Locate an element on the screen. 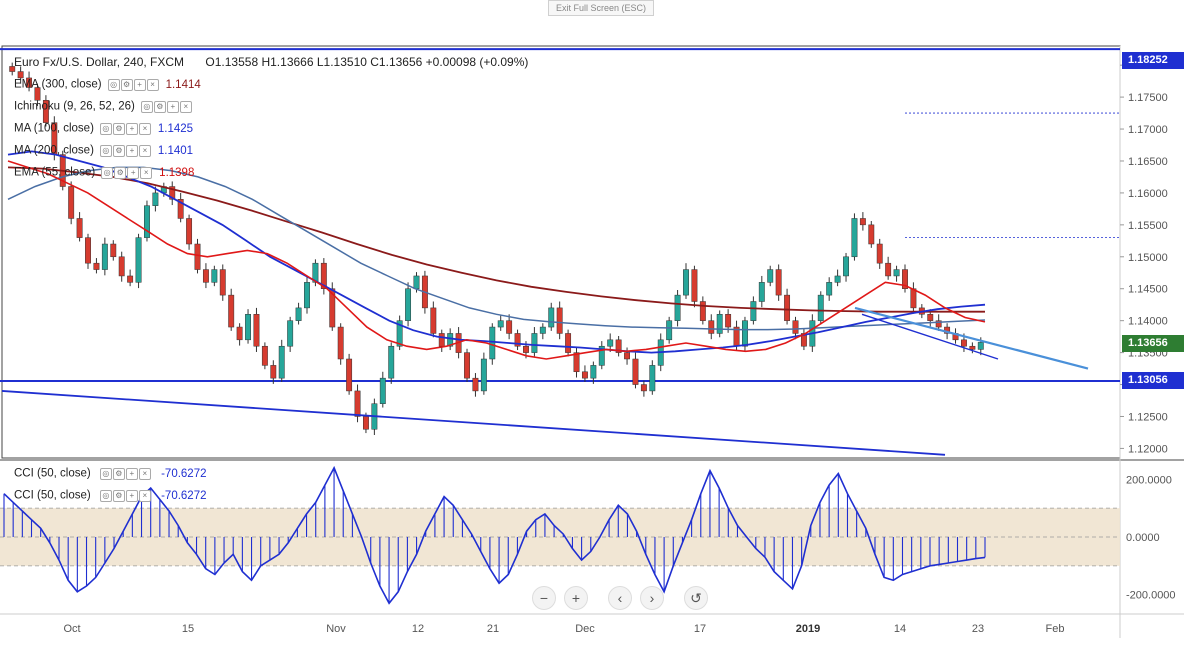 This screenshot has height=648, width=1184. channel-trendline is located at coordinates (930, 336).